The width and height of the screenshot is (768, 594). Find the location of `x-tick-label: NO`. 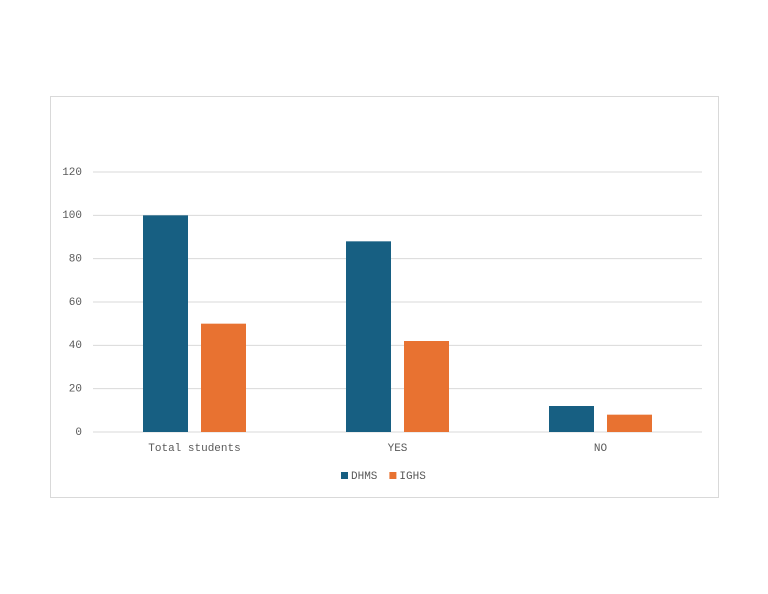

x-tick-label: NO is located at coordinates (601, 449).